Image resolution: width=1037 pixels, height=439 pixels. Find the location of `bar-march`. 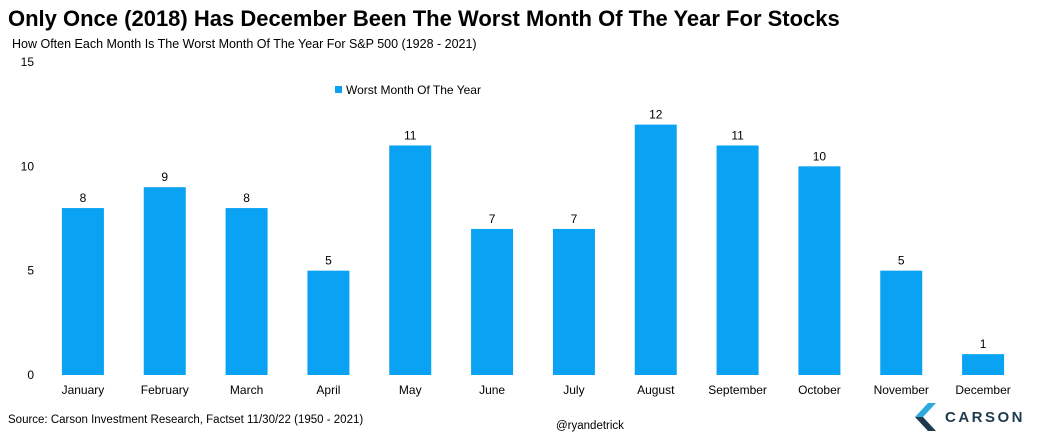

bar-march is located at coordinates (246, 291).